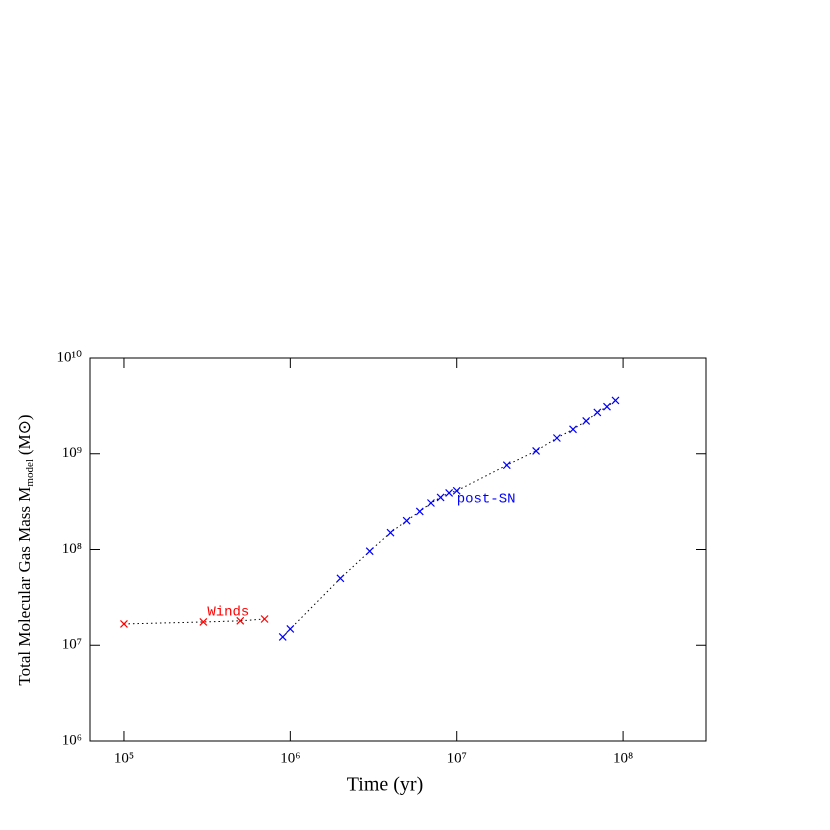 This screenshot has width=830, height=830. Describe the element at coordinates (69, 357) in the screenshot. I see `y-tick-label: 10¹⁰` at that location.